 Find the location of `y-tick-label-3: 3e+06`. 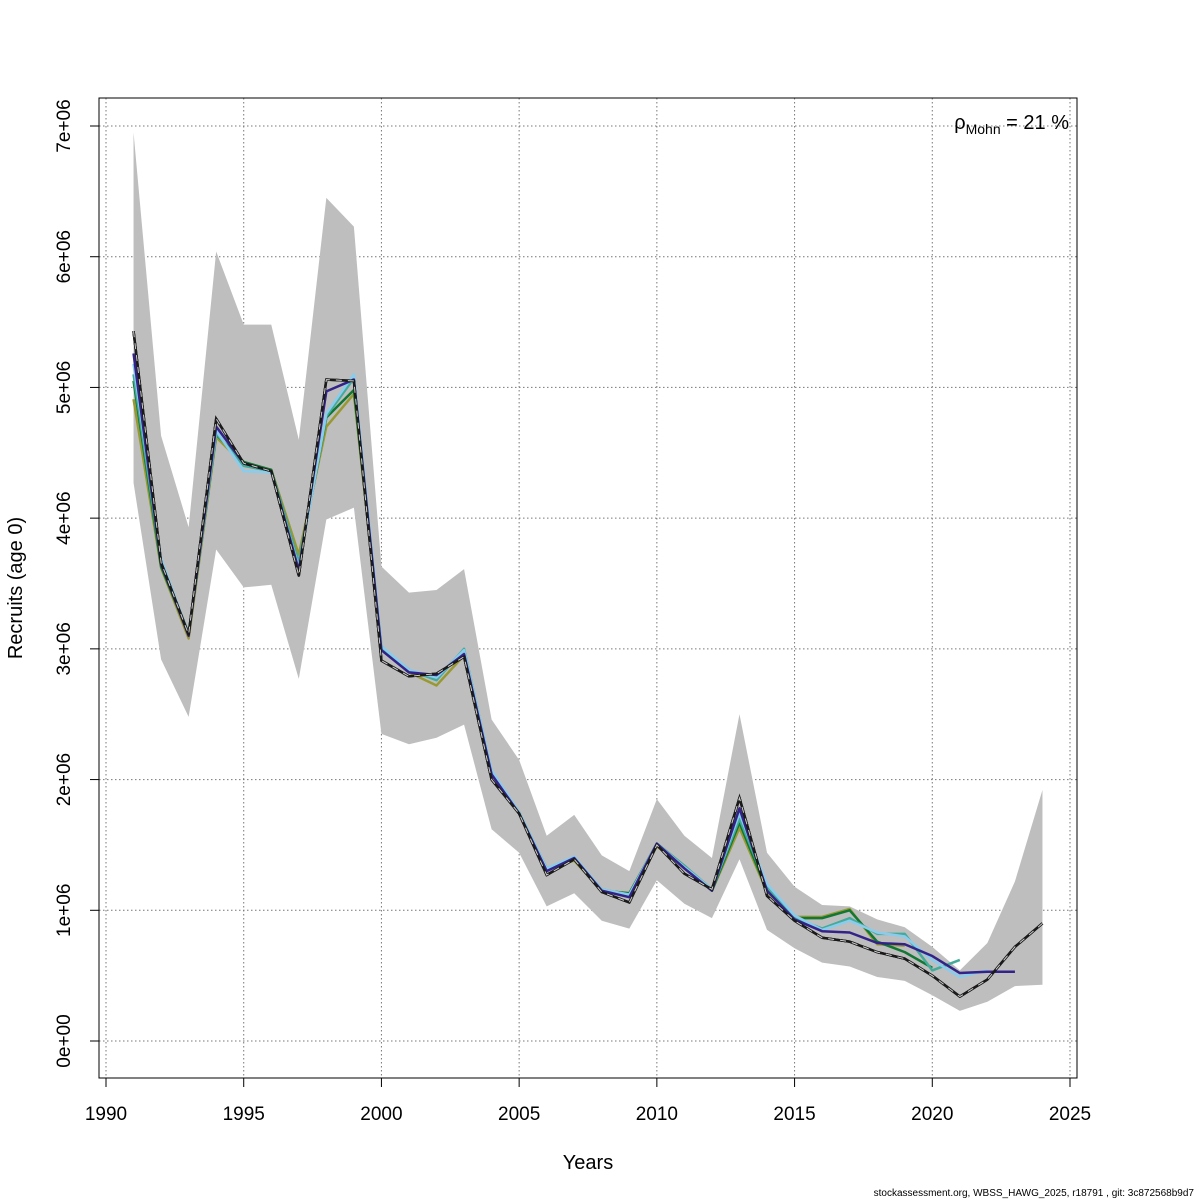

y-tick-label-3: 3e+06 is located at coordinates (64, 648).